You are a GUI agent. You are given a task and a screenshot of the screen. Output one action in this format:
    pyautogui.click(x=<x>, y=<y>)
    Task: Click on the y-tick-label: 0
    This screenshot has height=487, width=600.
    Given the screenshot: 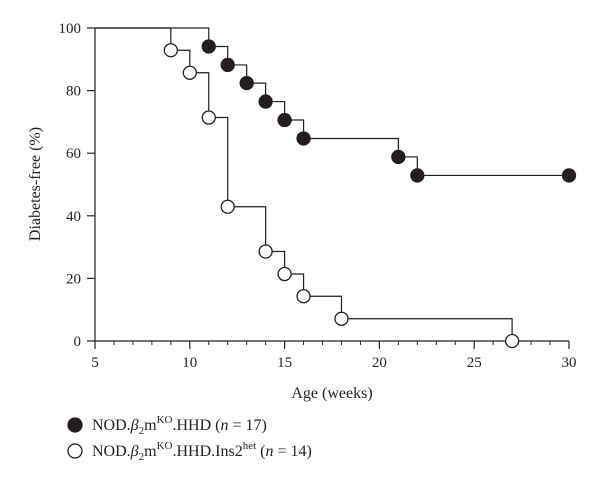 What is the action you would take?
    pyautogui.click(x=78, y=342)
    